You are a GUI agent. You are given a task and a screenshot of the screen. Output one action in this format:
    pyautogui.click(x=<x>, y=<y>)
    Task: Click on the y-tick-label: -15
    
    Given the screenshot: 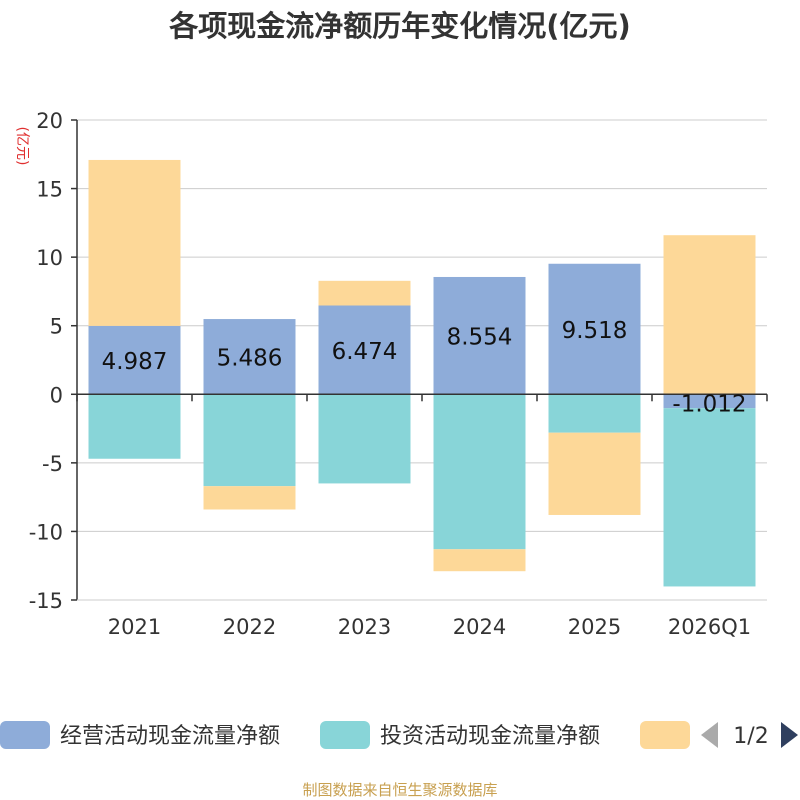 What is the action you would take?
    pyautogui.click(x=46, y=601)
    